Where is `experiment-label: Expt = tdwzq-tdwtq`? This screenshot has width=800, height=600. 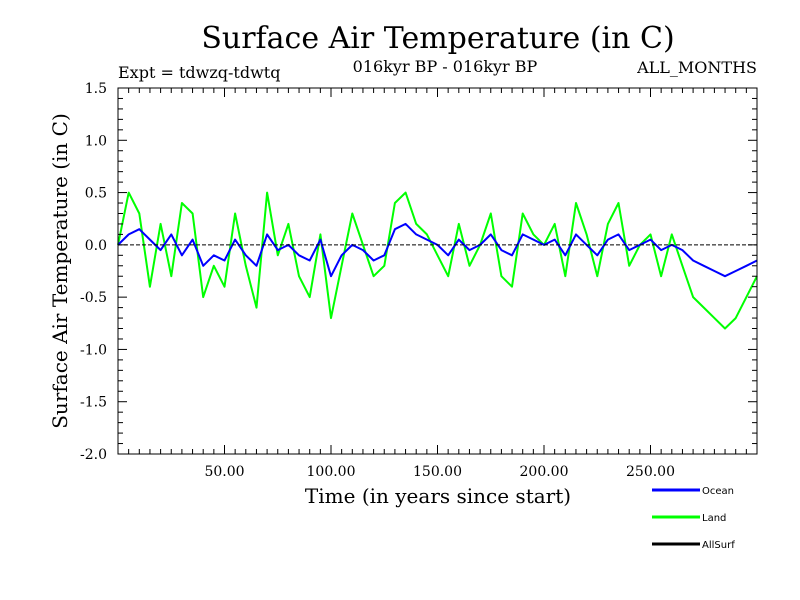 experiment-label: Expt = tdwzq-tdwtq is located at coordinates (199, 72).